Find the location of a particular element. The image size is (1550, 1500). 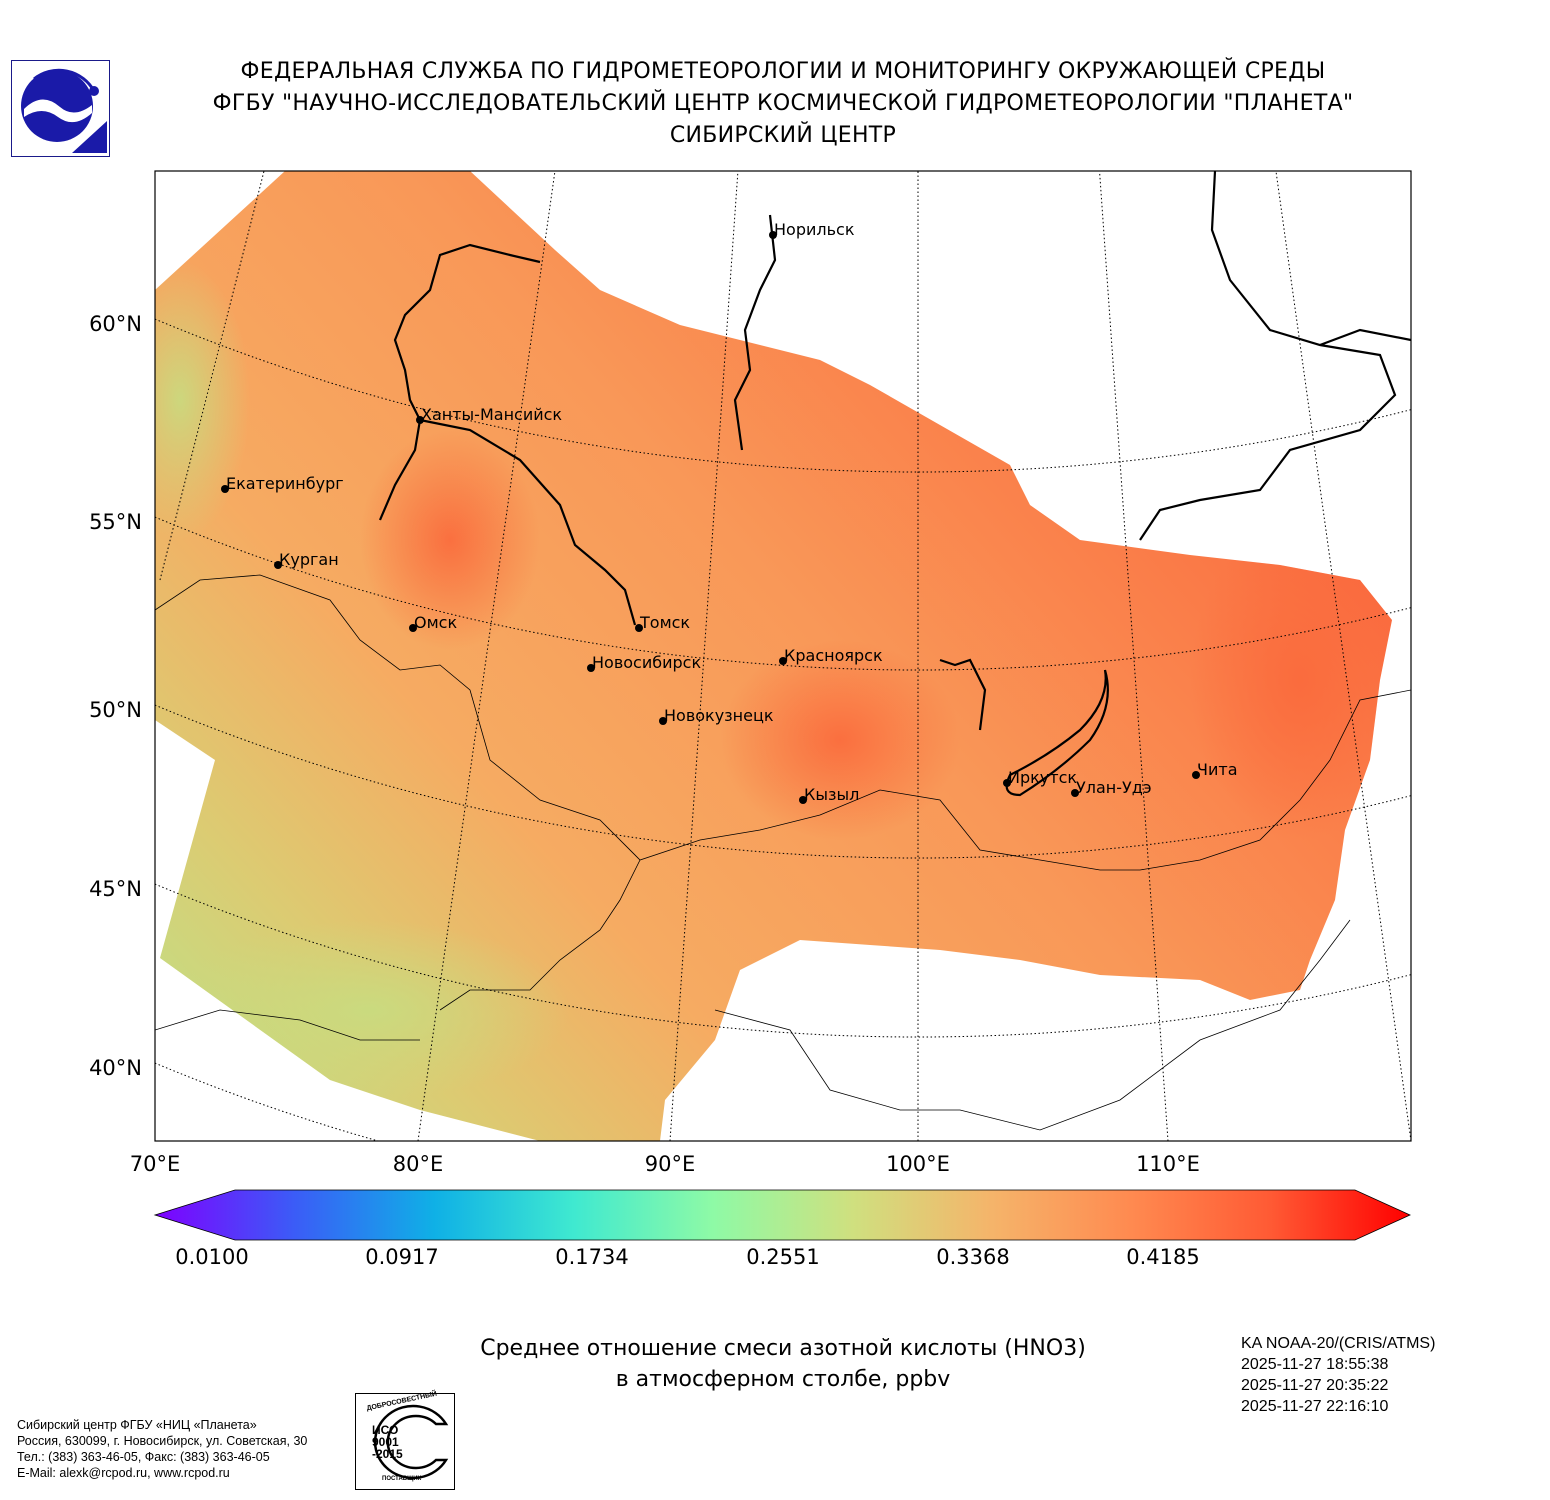

header-line-3: СИБИРСКИЙ ЦЕНТР is located at coordinates (783, 135).